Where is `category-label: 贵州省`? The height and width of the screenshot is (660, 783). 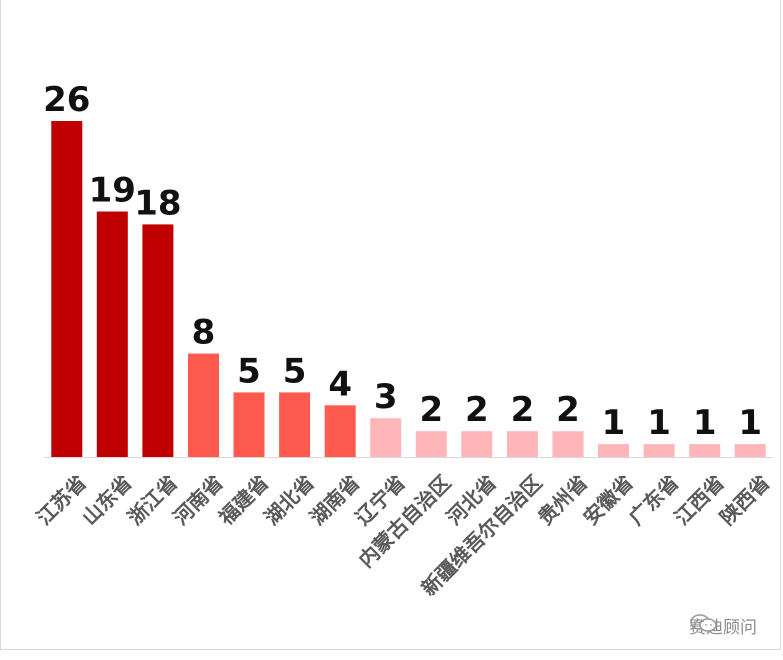
category-label: 贵州省 is located at coordinates (562, 499).